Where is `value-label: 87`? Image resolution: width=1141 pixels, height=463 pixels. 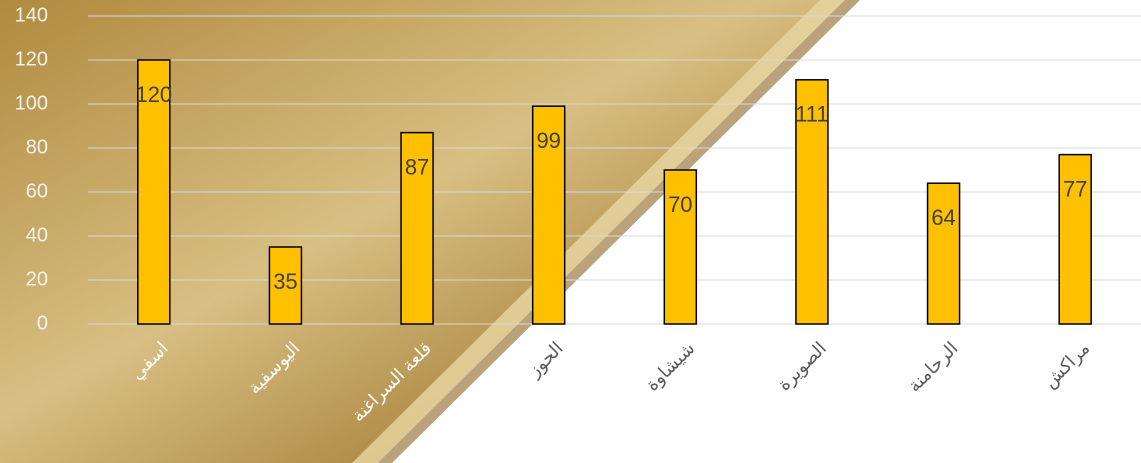
value-label: 87 is located at coordinates (417, 166).